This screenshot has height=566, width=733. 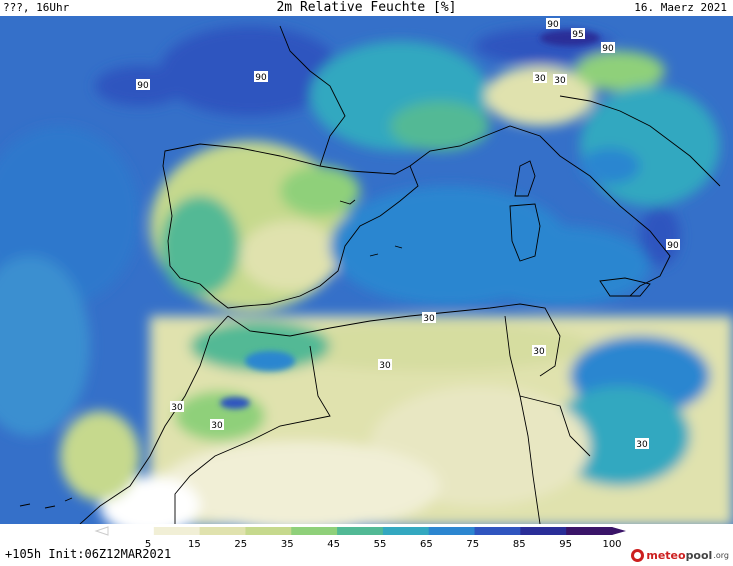 I want to click on contour-label: 95, so click(x=578, y=34).